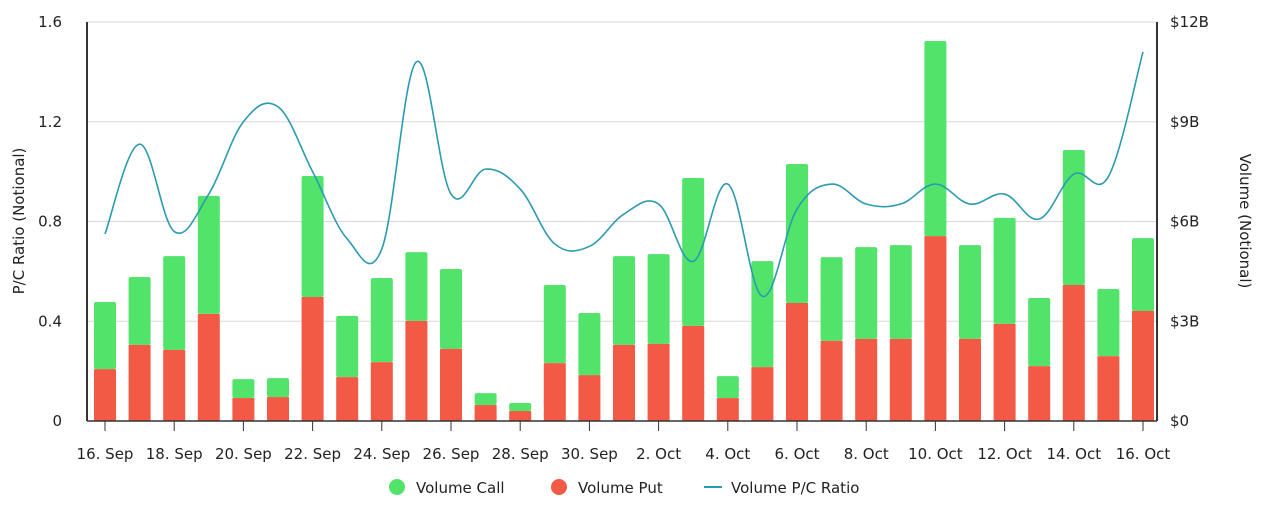 The height and width of the screenshot is (514, 1264). What do you see at coordinates (1184, 321) in the screenshot?
I see `y-tick-right: $3B` at bounding box center [1184, 321].